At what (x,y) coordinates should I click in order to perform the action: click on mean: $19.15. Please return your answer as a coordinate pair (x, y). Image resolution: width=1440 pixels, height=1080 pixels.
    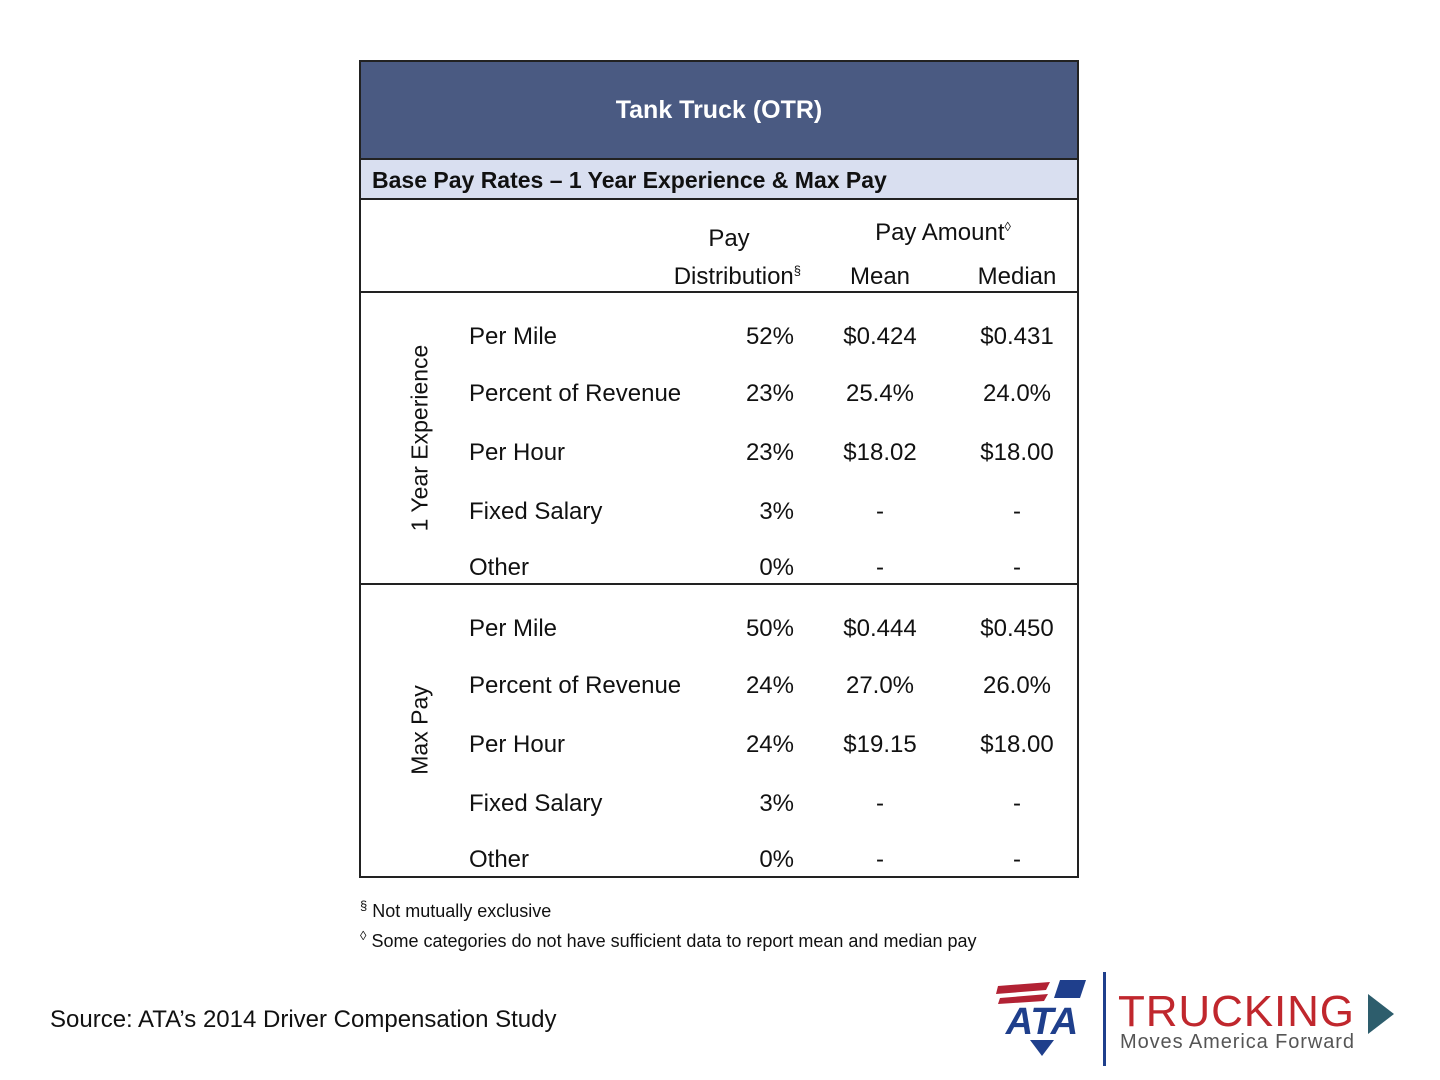
    Looking at the image, I should click on (880, 744).